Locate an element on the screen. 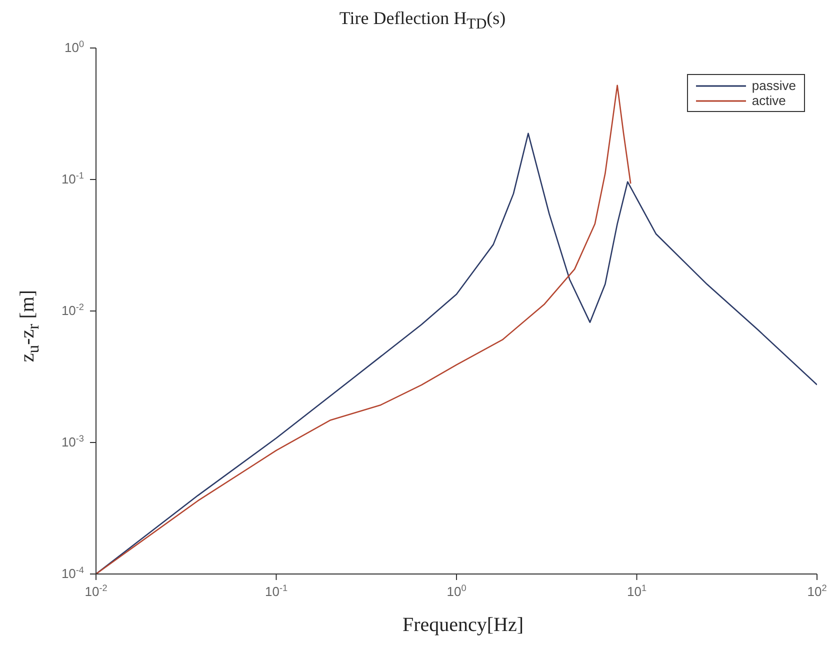  x-tick-label: 10$^{-2}$ is located at coordinates (96, 591).